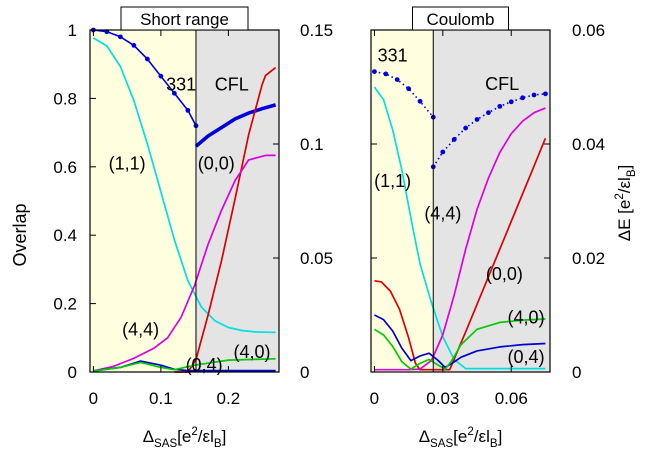 This screenshot has height=453, width=648. Describe the element at coordinates (72, 372) in the screenshot. I see `y-tick-label: 0` at that location.